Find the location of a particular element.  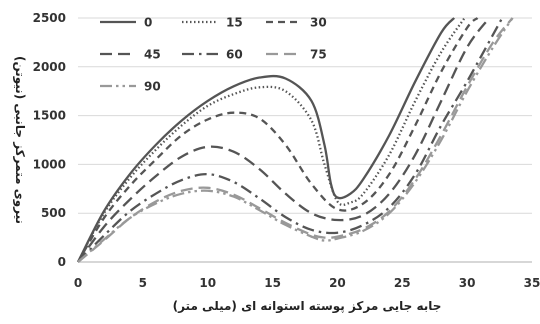

y-tick-label: 500 is located at coordinates (53, 213).